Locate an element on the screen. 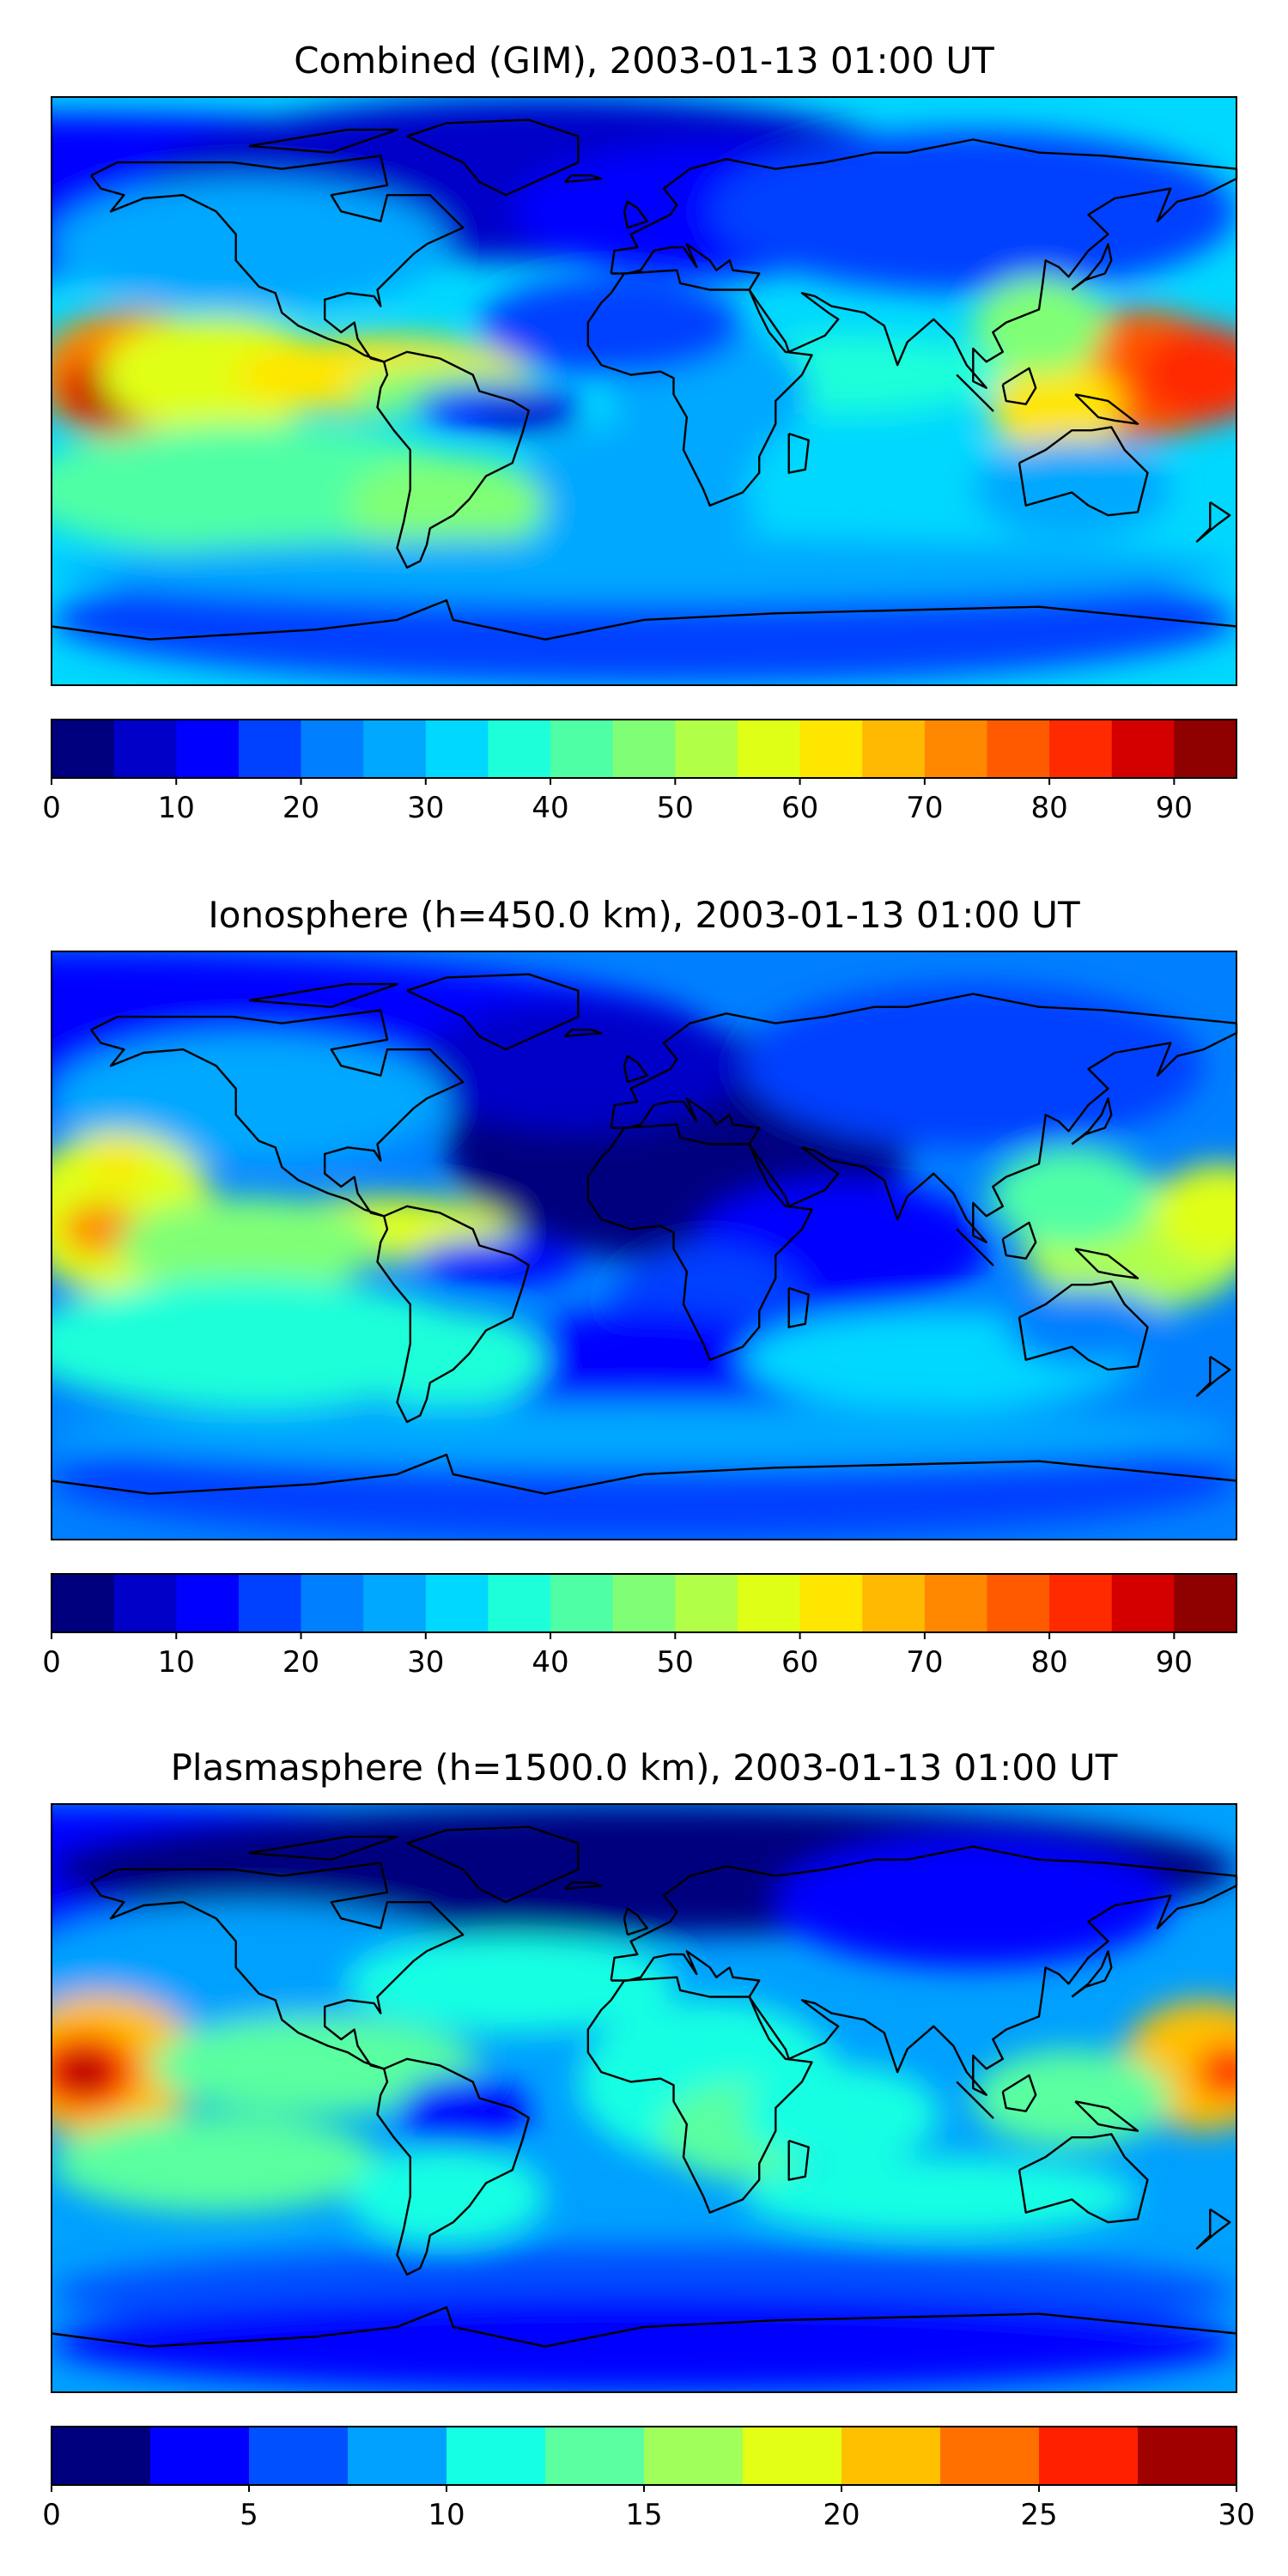 The image size is (1288, 2576). colorbar-ionosphere: 0 10 20 30 40 50 60 70 80 90 is located at coordinates (640, 1627).